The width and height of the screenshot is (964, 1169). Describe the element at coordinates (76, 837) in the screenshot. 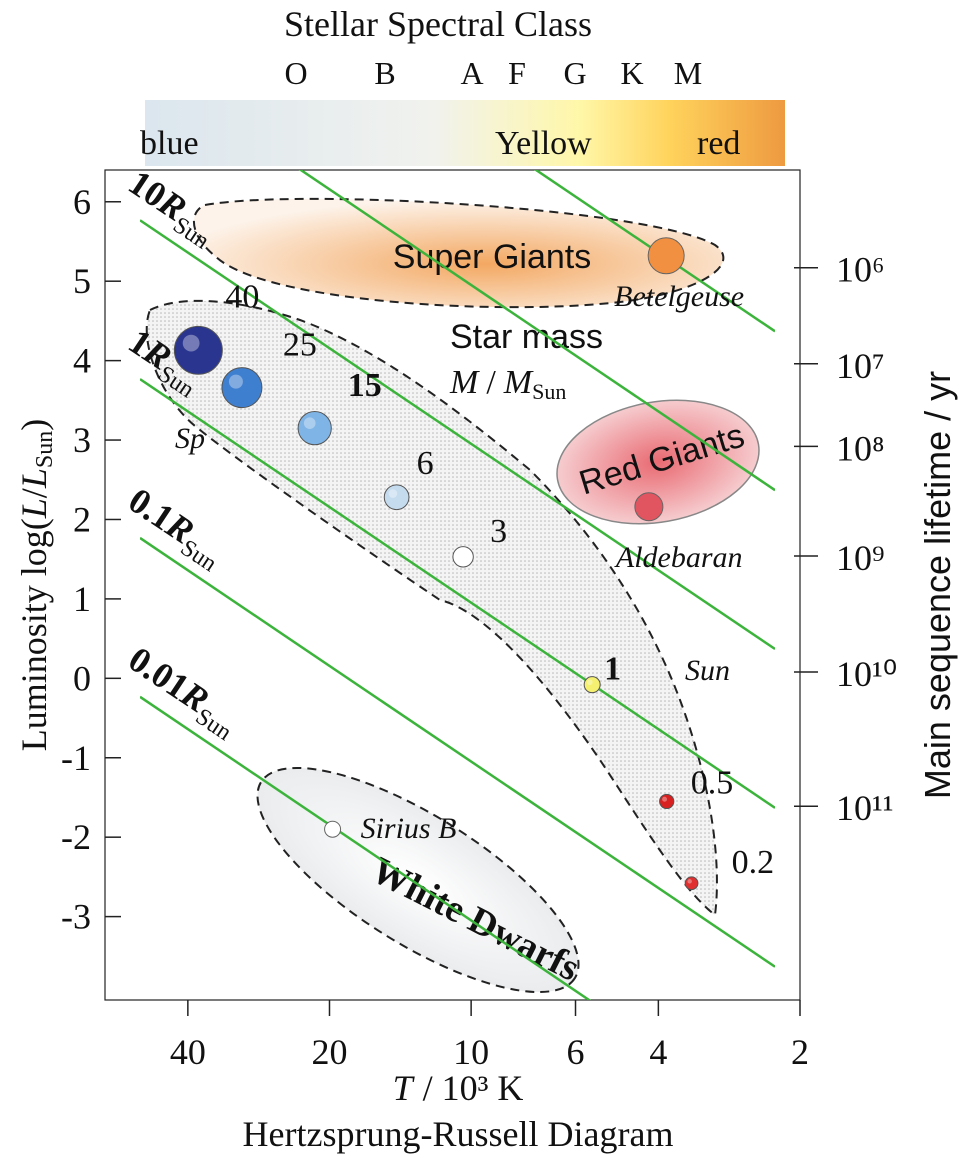

I see `y-tick-label: -2` at that location.